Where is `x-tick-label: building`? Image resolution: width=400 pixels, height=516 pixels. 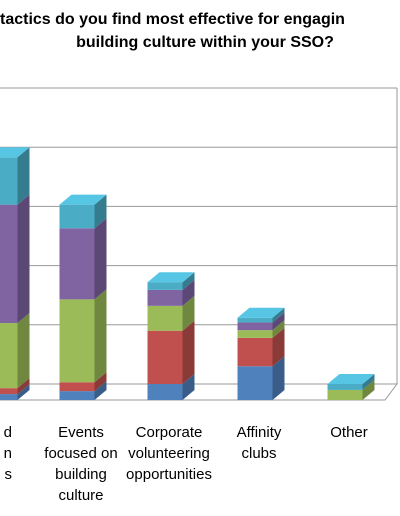 x-tick-label: building is located at coordinates (81, 474).